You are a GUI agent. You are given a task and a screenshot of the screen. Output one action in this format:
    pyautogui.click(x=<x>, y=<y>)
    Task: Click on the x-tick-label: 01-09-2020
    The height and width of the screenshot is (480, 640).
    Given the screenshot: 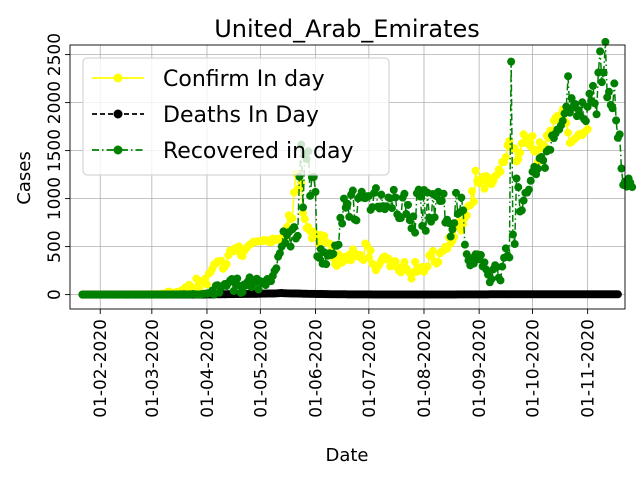 What is the action you would take?
    pyautogui.click(x=480, y=368)
    